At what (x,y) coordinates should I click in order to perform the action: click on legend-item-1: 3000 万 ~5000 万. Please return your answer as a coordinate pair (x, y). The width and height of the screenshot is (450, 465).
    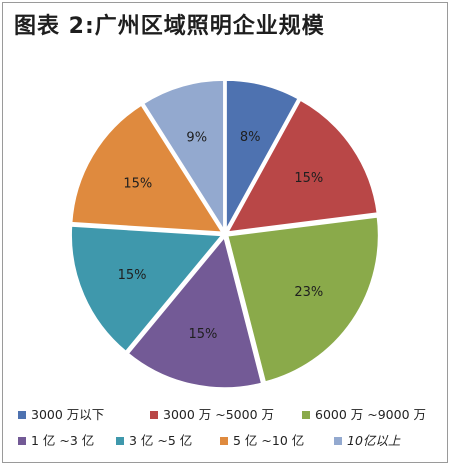
    Looking at the image, I should click on (212, 415).